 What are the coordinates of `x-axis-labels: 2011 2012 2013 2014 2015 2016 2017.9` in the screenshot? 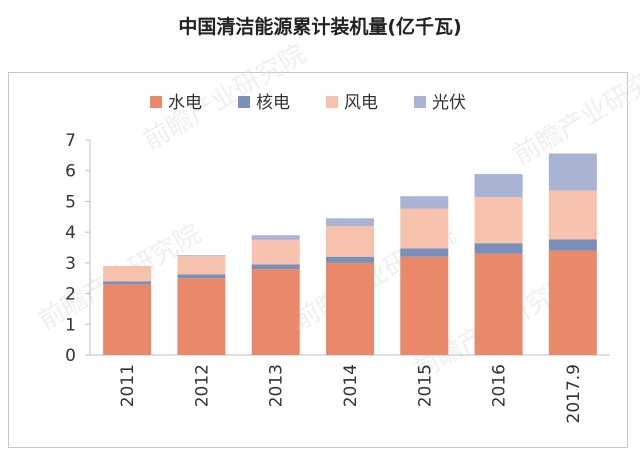 It's located at (351, 393).